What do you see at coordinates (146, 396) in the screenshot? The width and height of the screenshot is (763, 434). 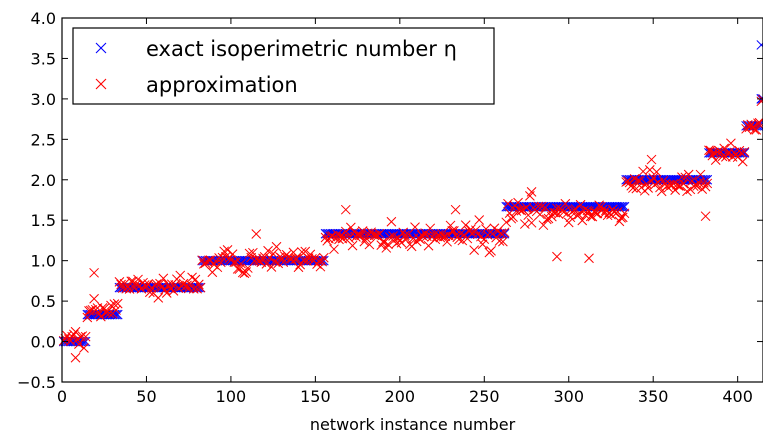 I see `x-tick-label: 50` at bounding box center [146, 396].